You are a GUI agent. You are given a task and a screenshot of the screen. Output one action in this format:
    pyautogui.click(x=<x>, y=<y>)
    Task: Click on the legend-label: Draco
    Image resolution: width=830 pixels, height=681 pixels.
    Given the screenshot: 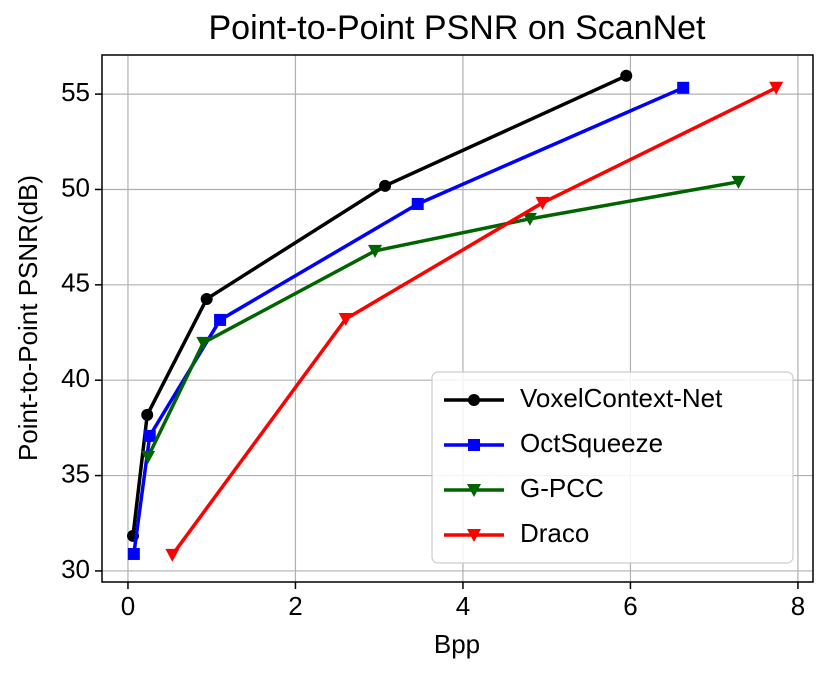 What is the action you would take?
    pyautogui.click(x=554, y=533)
    